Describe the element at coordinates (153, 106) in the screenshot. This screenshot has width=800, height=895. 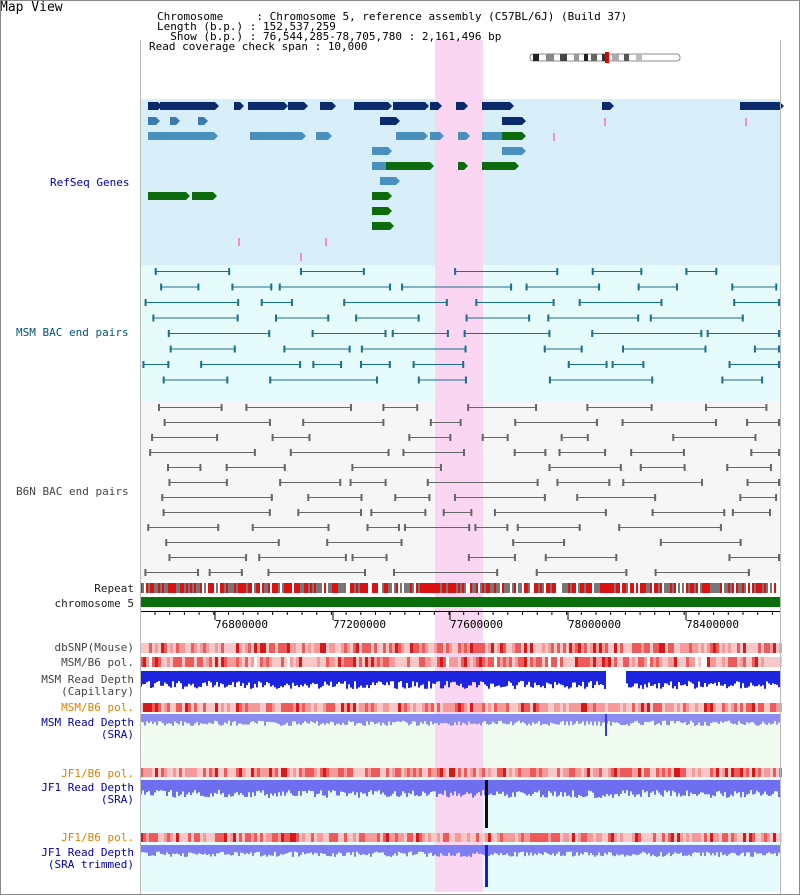
I see `refseq-gene` at that location.